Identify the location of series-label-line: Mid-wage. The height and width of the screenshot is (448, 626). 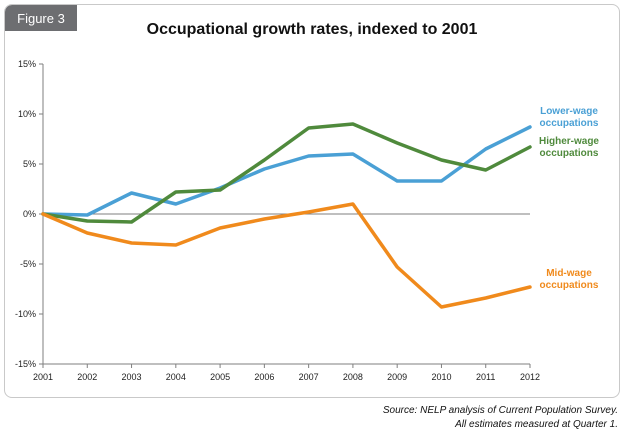
(569, 273).